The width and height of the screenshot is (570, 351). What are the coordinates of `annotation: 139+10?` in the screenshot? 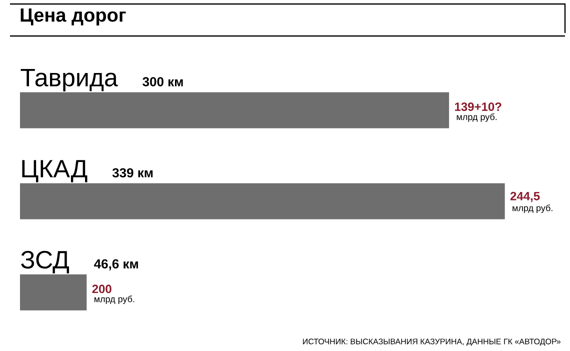 It's located at (478, 106).